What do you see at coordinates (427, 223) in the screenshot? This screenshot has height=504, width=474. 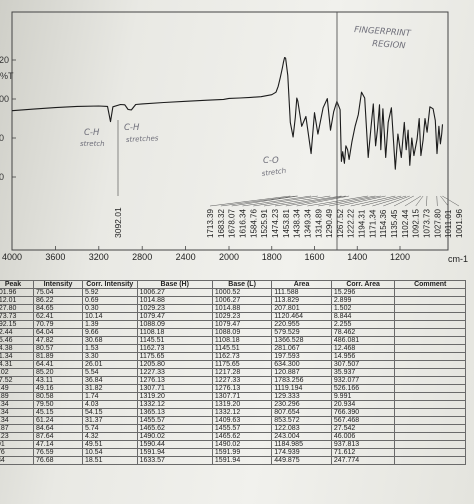 I see `peak-label: 1073.73` at bounding box center [427, 223].